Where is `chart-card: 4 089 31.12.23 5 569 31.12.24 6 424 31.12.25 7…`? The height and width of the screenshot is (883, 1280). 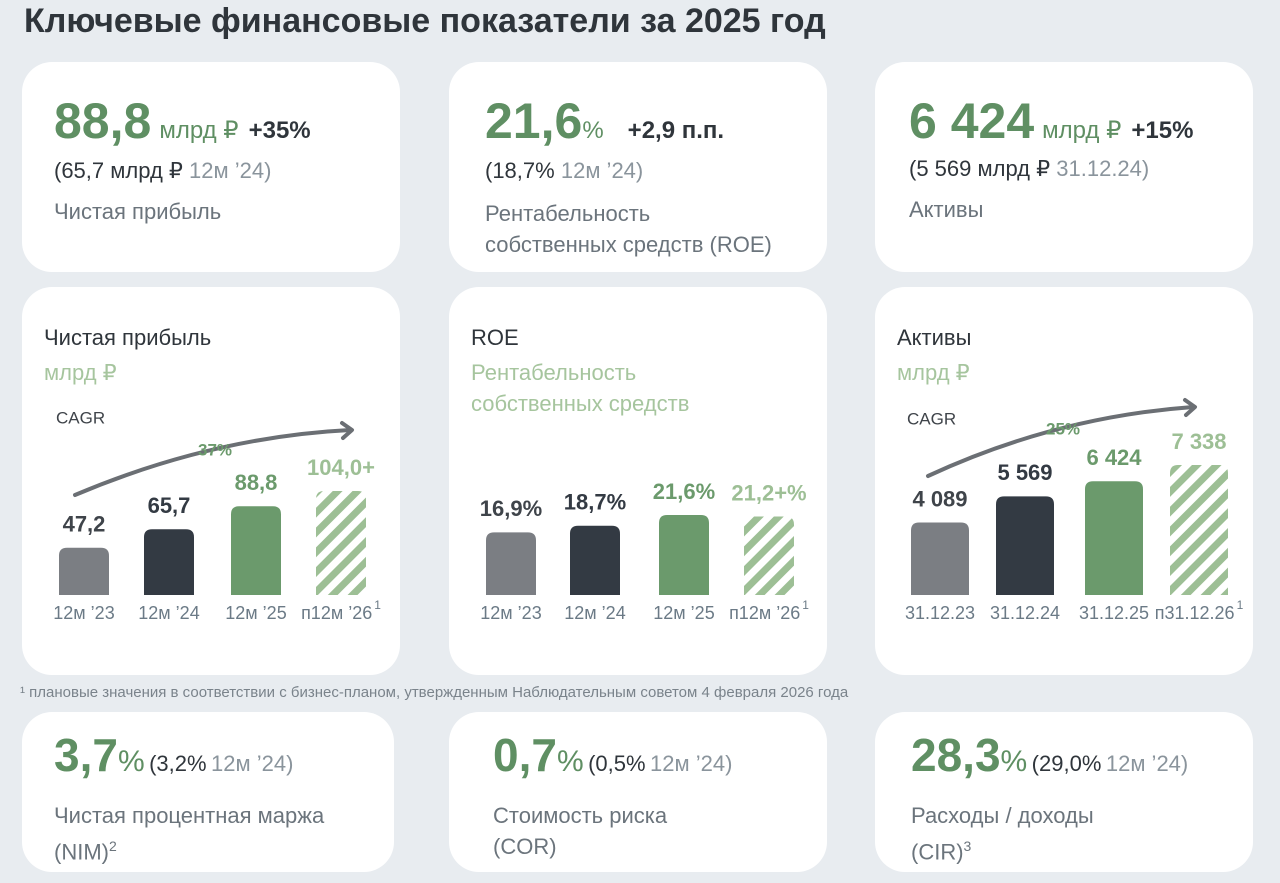 chart-card: 4 089 31.12.23 5 569 31.12.24 6 424 31.12.25 7… is located at coordinates (1064, 481).